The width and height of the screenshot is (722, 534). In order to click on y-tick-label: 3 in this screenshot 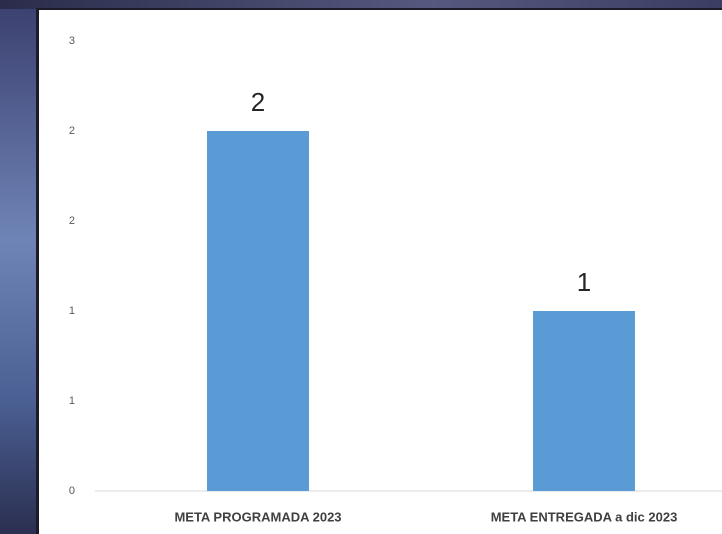, I will do `click(72, 41)`.